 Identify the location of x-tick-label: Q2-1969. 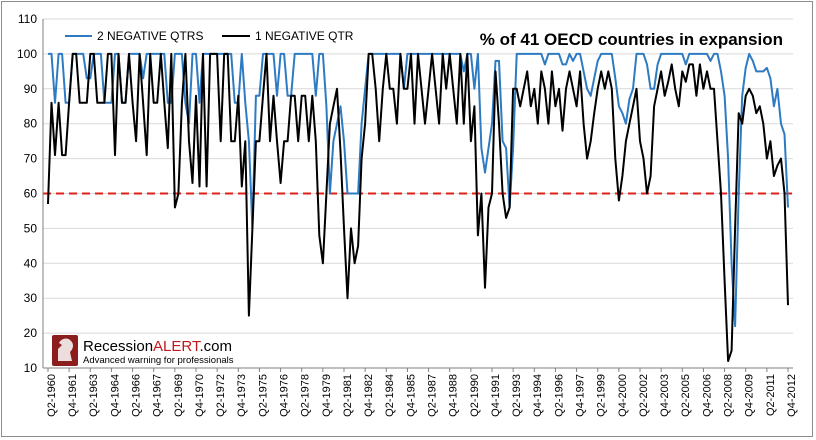
(179, 395).